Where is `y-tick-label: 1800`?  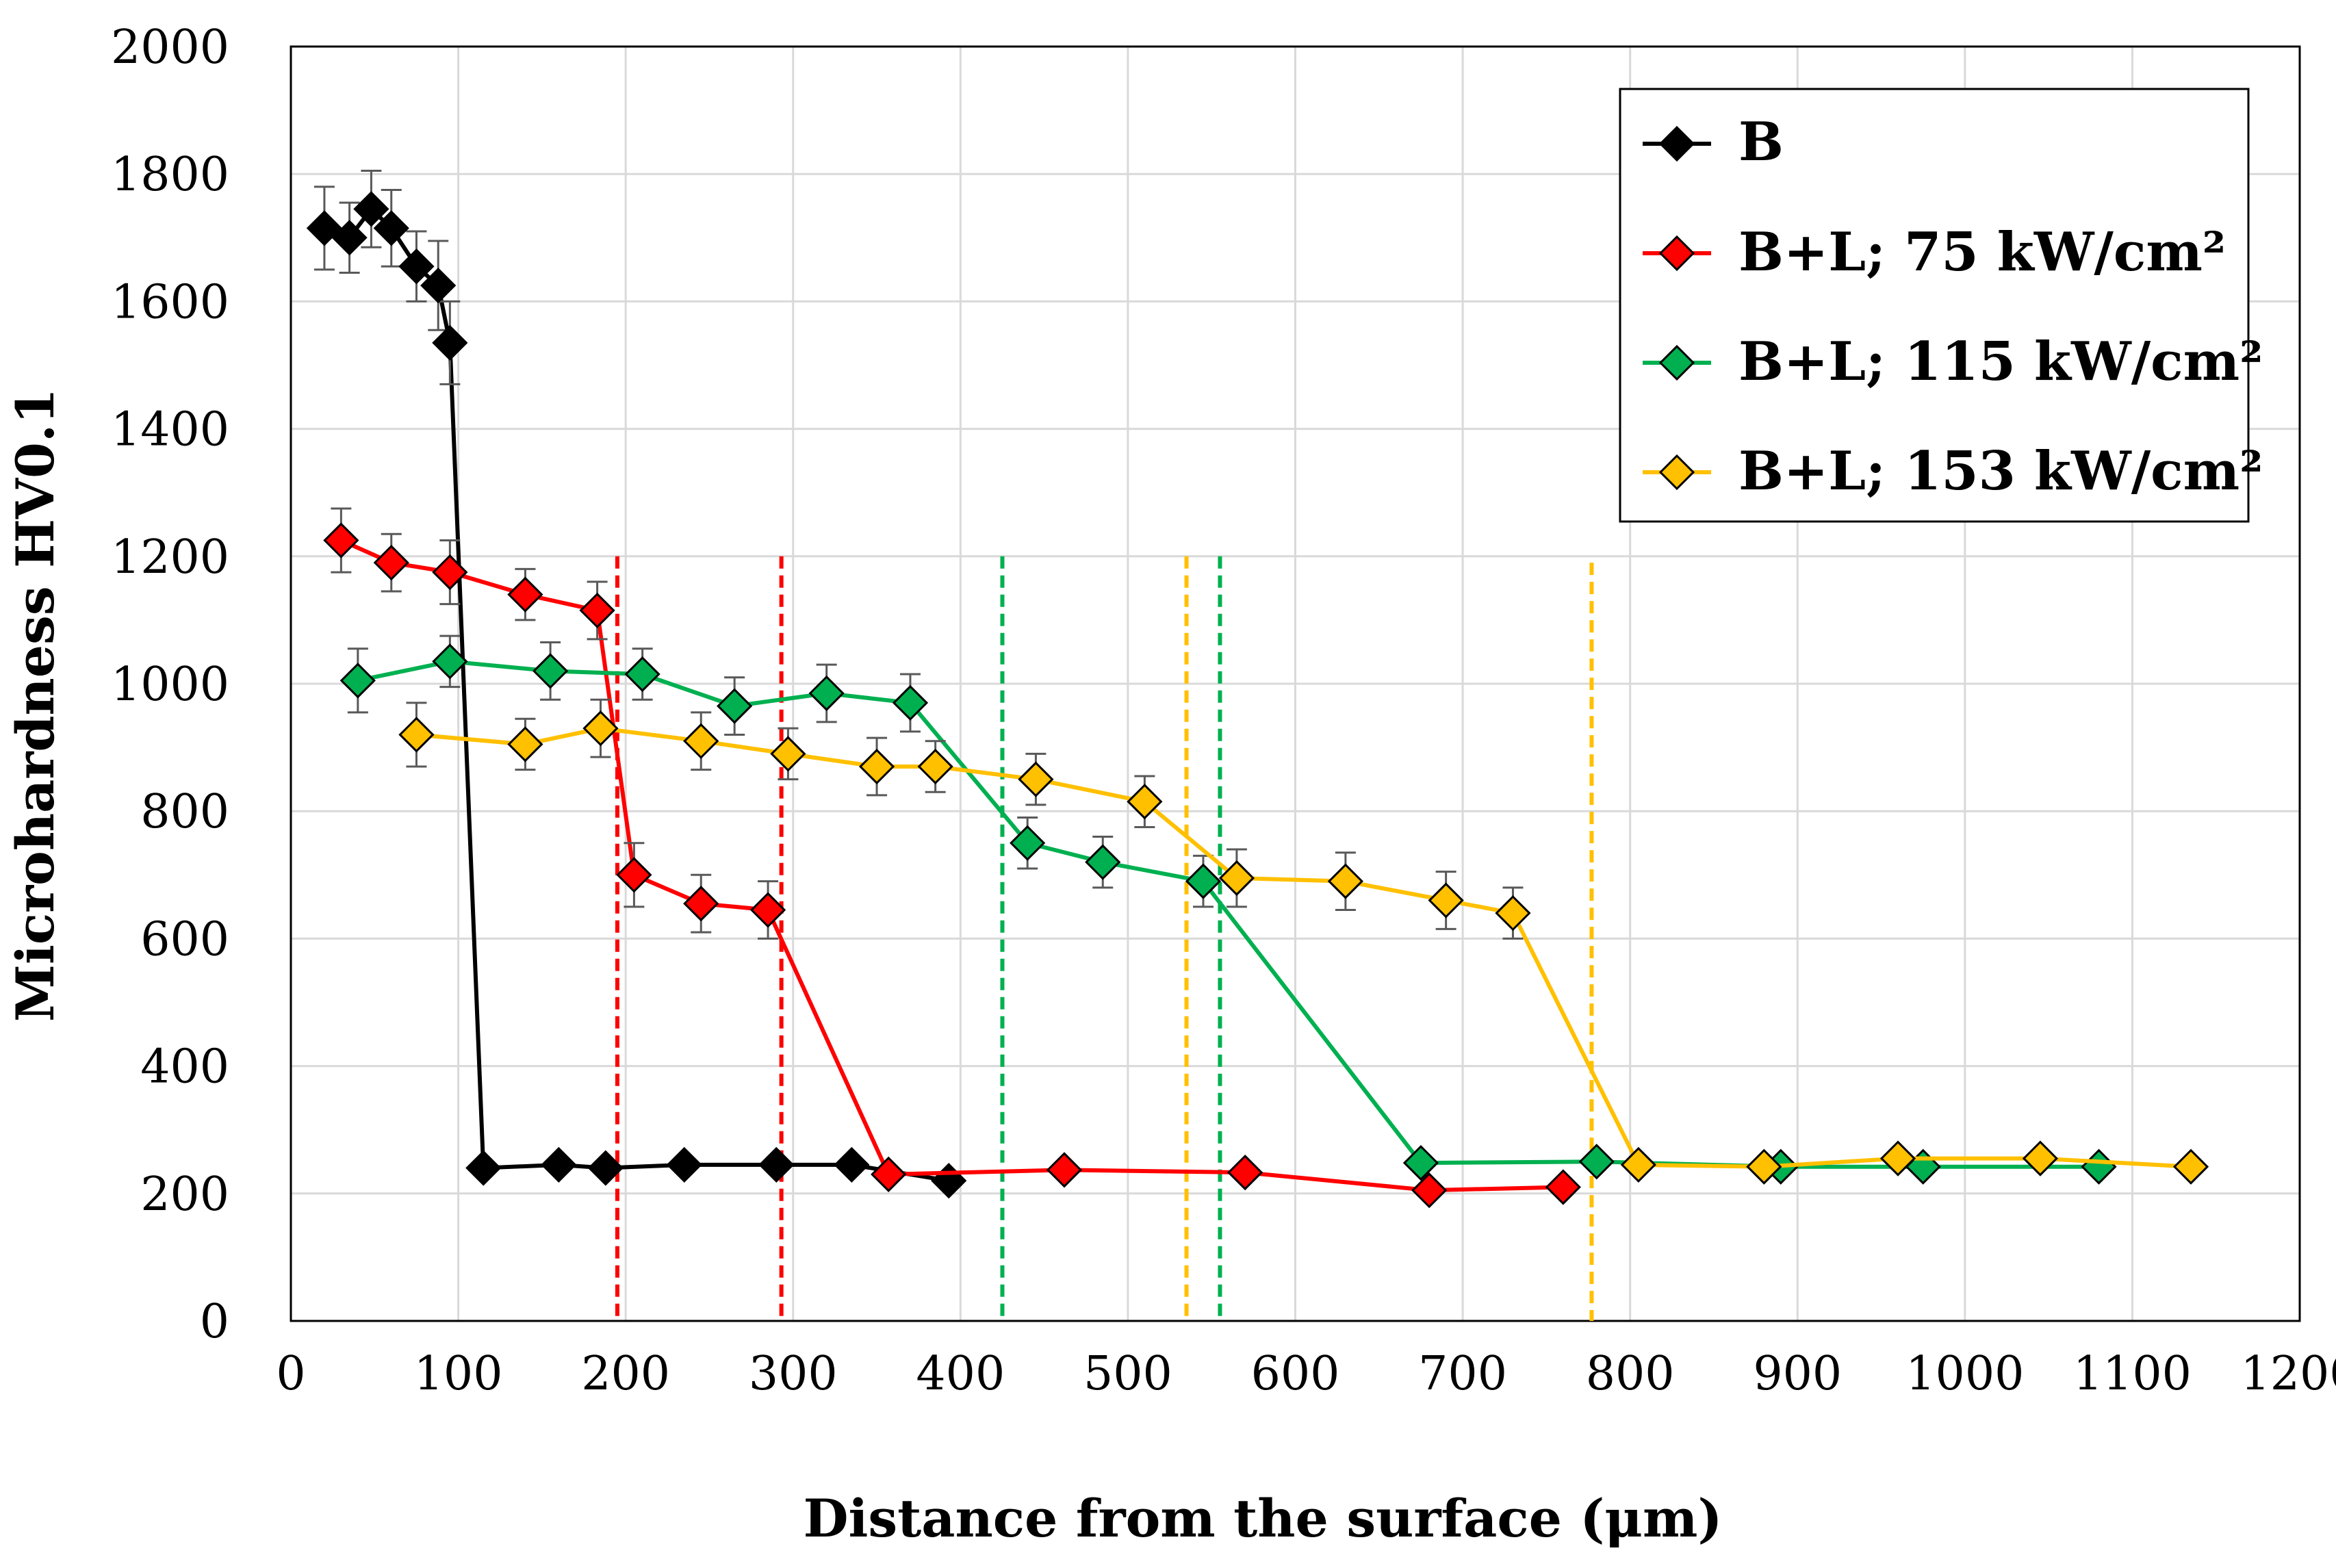
y-tick-label: 1800 is located at coordinates (170, 175).